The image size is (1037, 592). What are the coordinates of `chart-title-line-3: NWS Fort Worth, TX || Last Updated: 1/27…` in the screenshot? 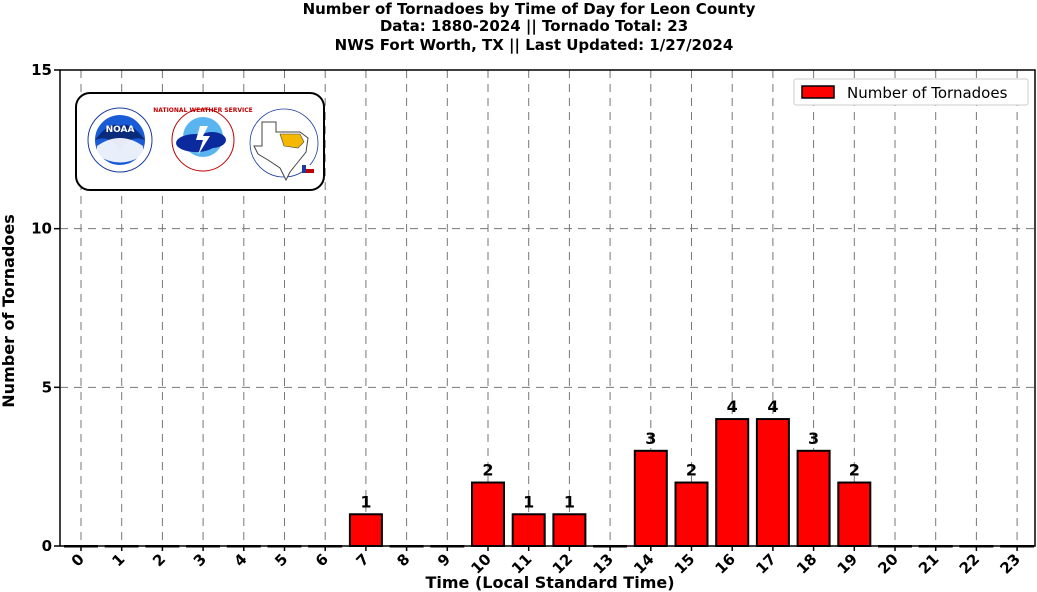 It's located at (534, 45).